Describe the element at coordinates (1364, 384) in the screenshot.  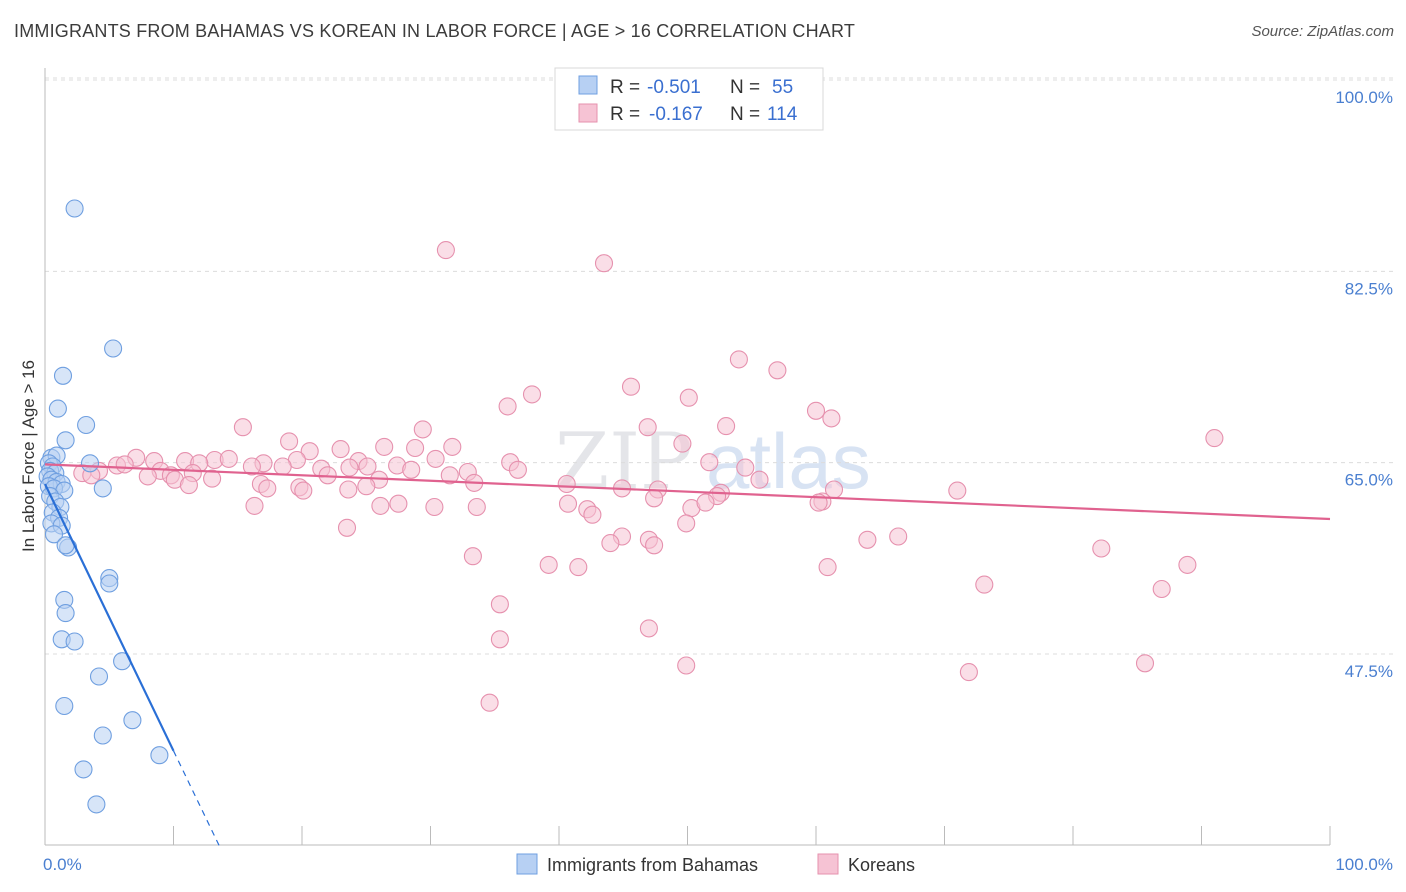
I see `y-tick-labels: 100.0% 82.5% 65.0% 47.5%` at that location.